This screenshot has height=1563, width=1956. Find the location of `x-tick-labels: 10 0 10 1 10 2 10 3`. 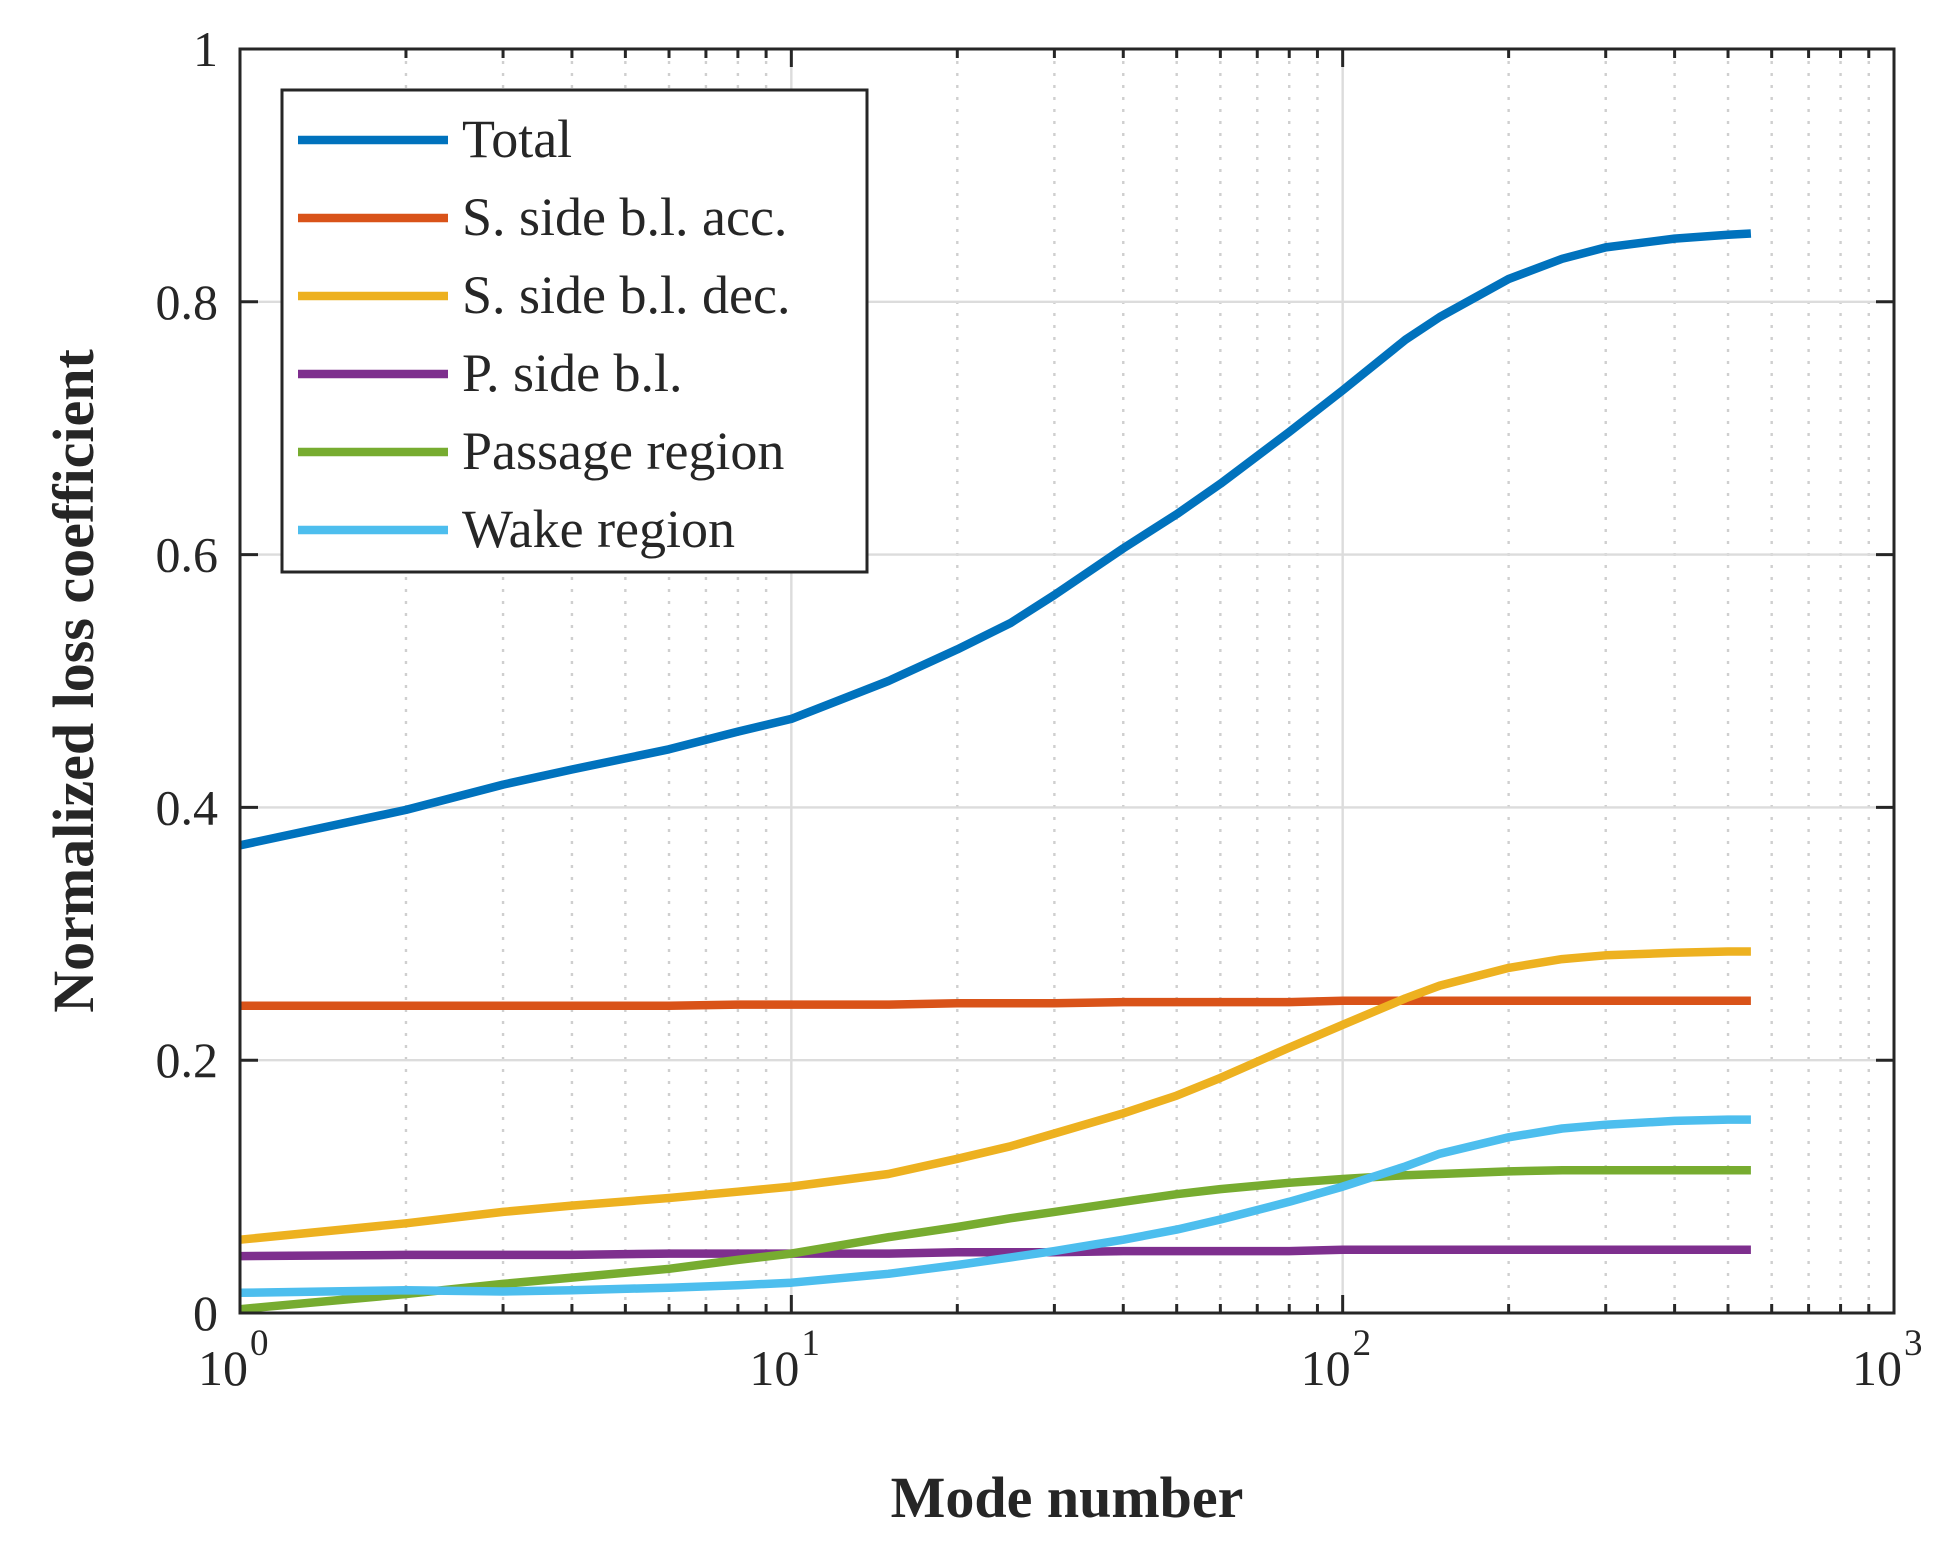

x-tick-labels: 10 0 10 1 10 2 10 3 is located at coordinates (1060, 1359).